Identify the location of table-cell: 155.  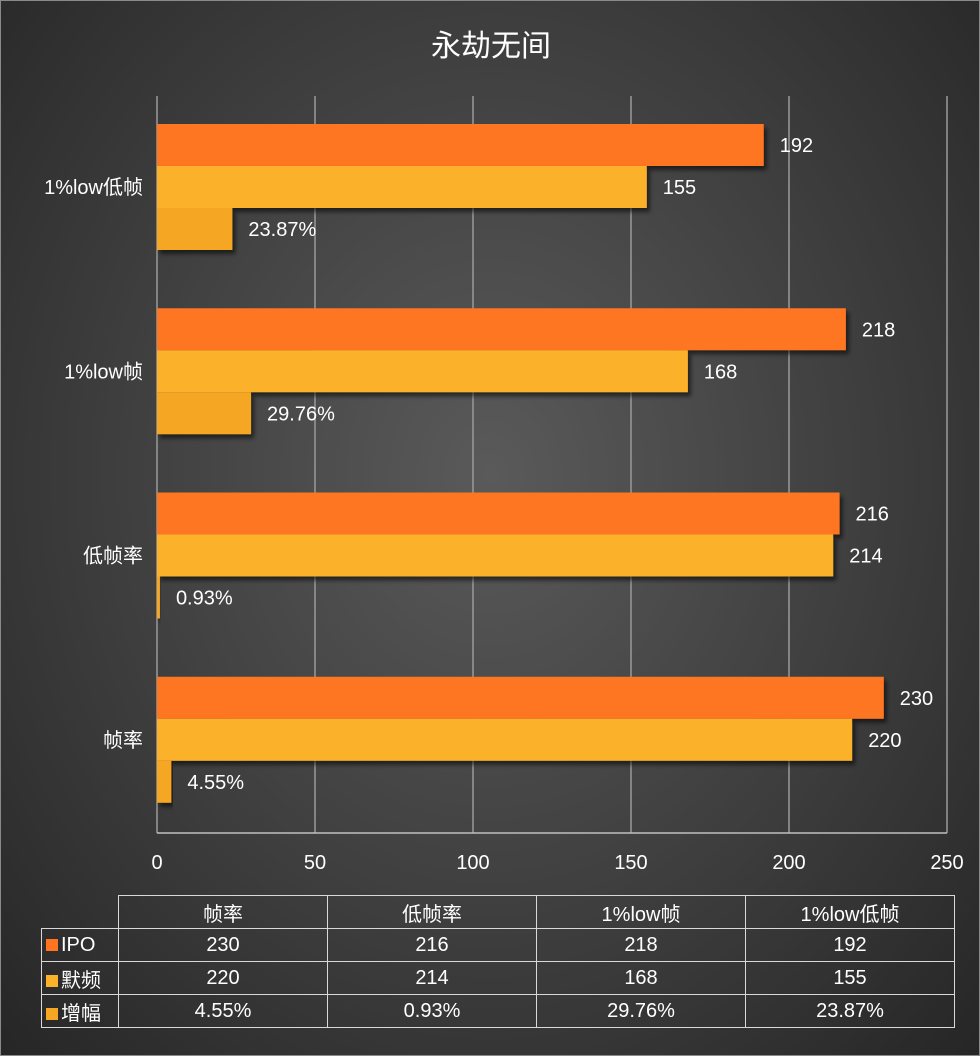
(850, 978).